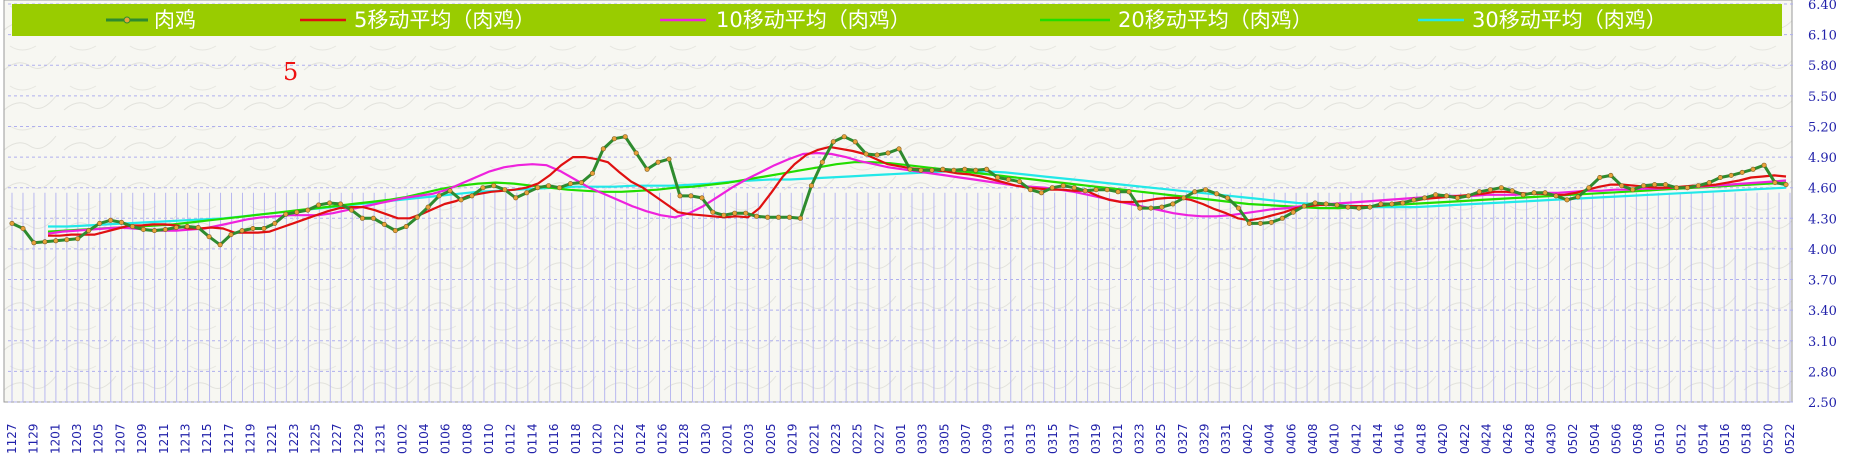 This screenshot has height=462, width=1857. What do you see at coordinates (467, 438) in the screenshot?
I see `x-tick-label: 0108` at bounding box center [467, 438].